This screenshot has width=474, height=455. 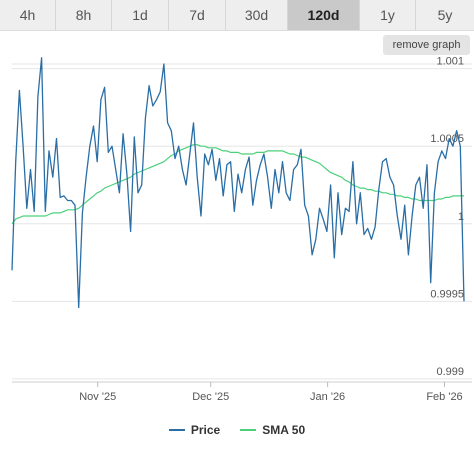 I want to click on legend-label-sma50: SMA 50, so click(x=284, y=430).